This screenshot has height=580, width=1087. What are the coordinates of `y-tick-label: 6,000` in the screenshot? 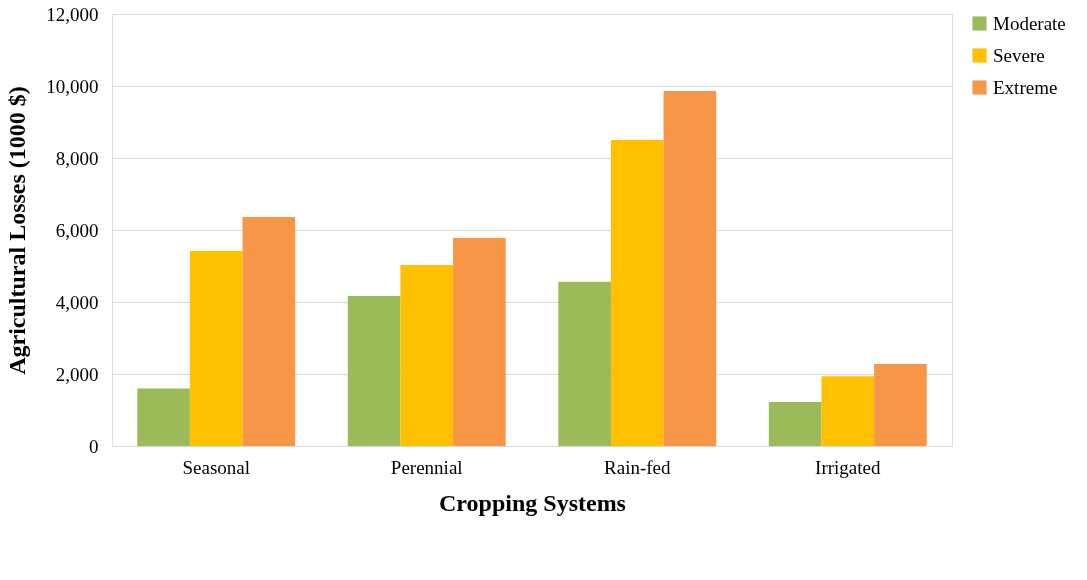 It's located at (77, 230).